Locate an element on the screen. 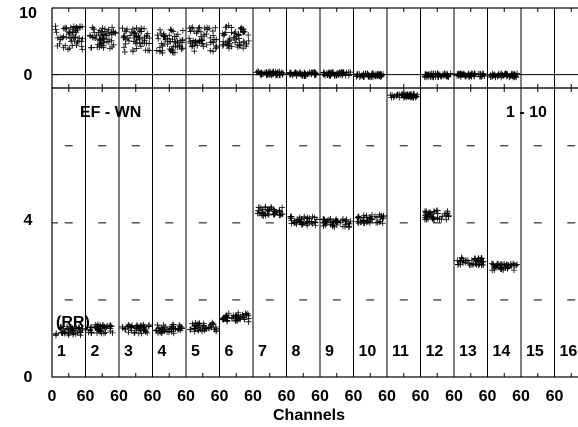 This screenshot has height=427, width=578. channel-label-13: 13 is located at coordinates (468, 351).